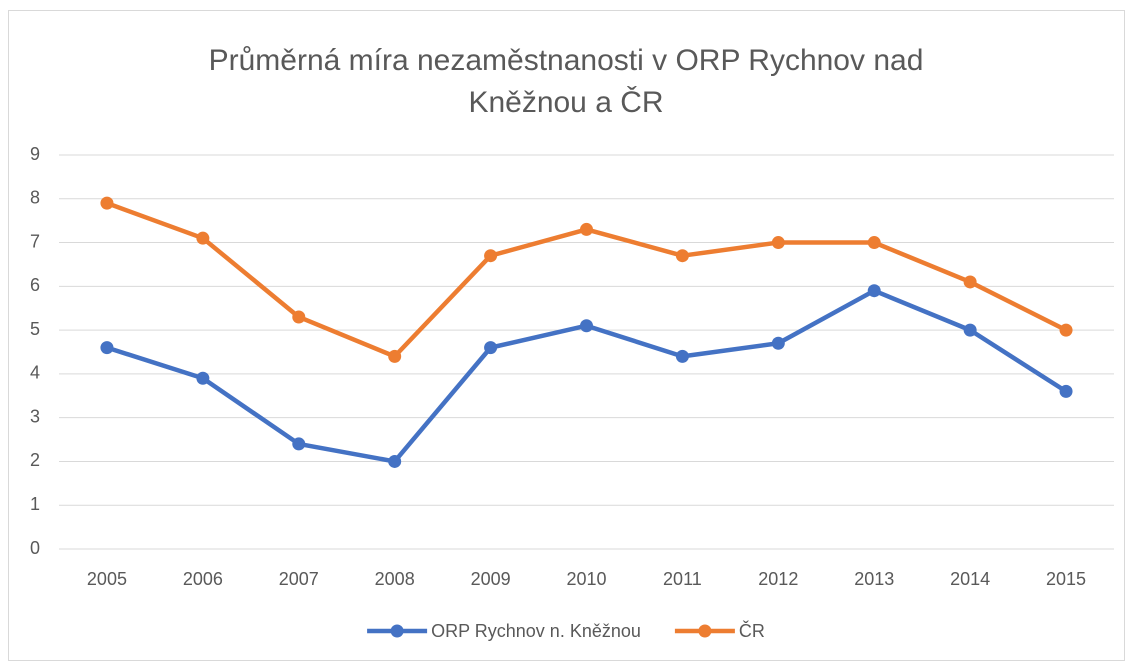  I want to click on y-tick-label: 3, so click(35, 416).